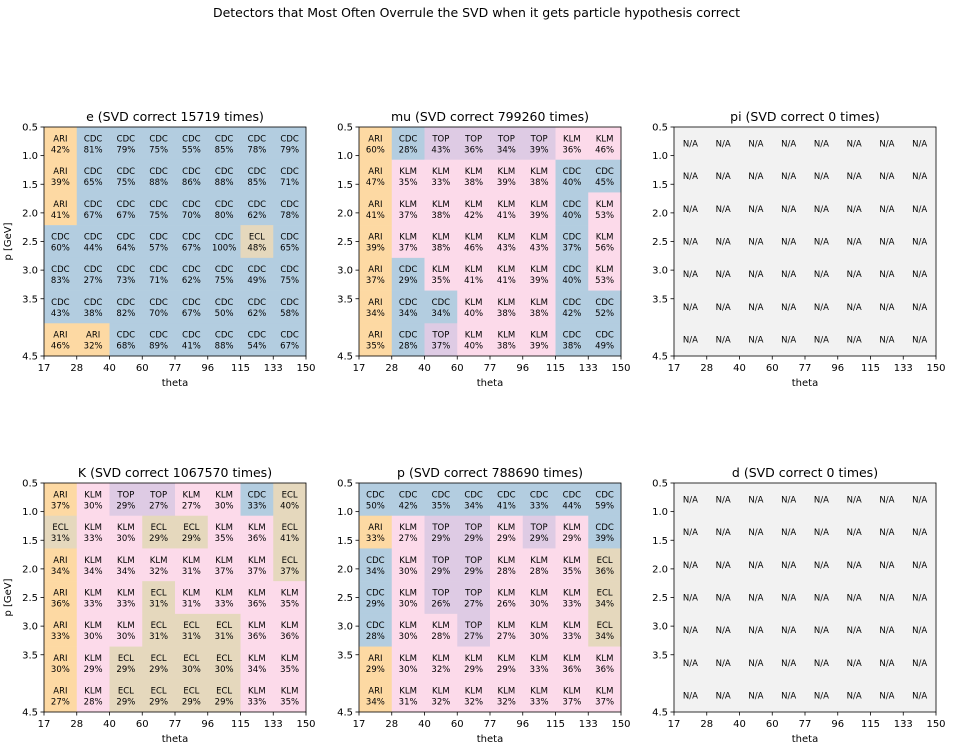 Image resolution: width=953 pixels, height=750 pixels. Describe the element at coordinates (805, 368) in the screenshot. I see `x-tick-label: 77` at that location.